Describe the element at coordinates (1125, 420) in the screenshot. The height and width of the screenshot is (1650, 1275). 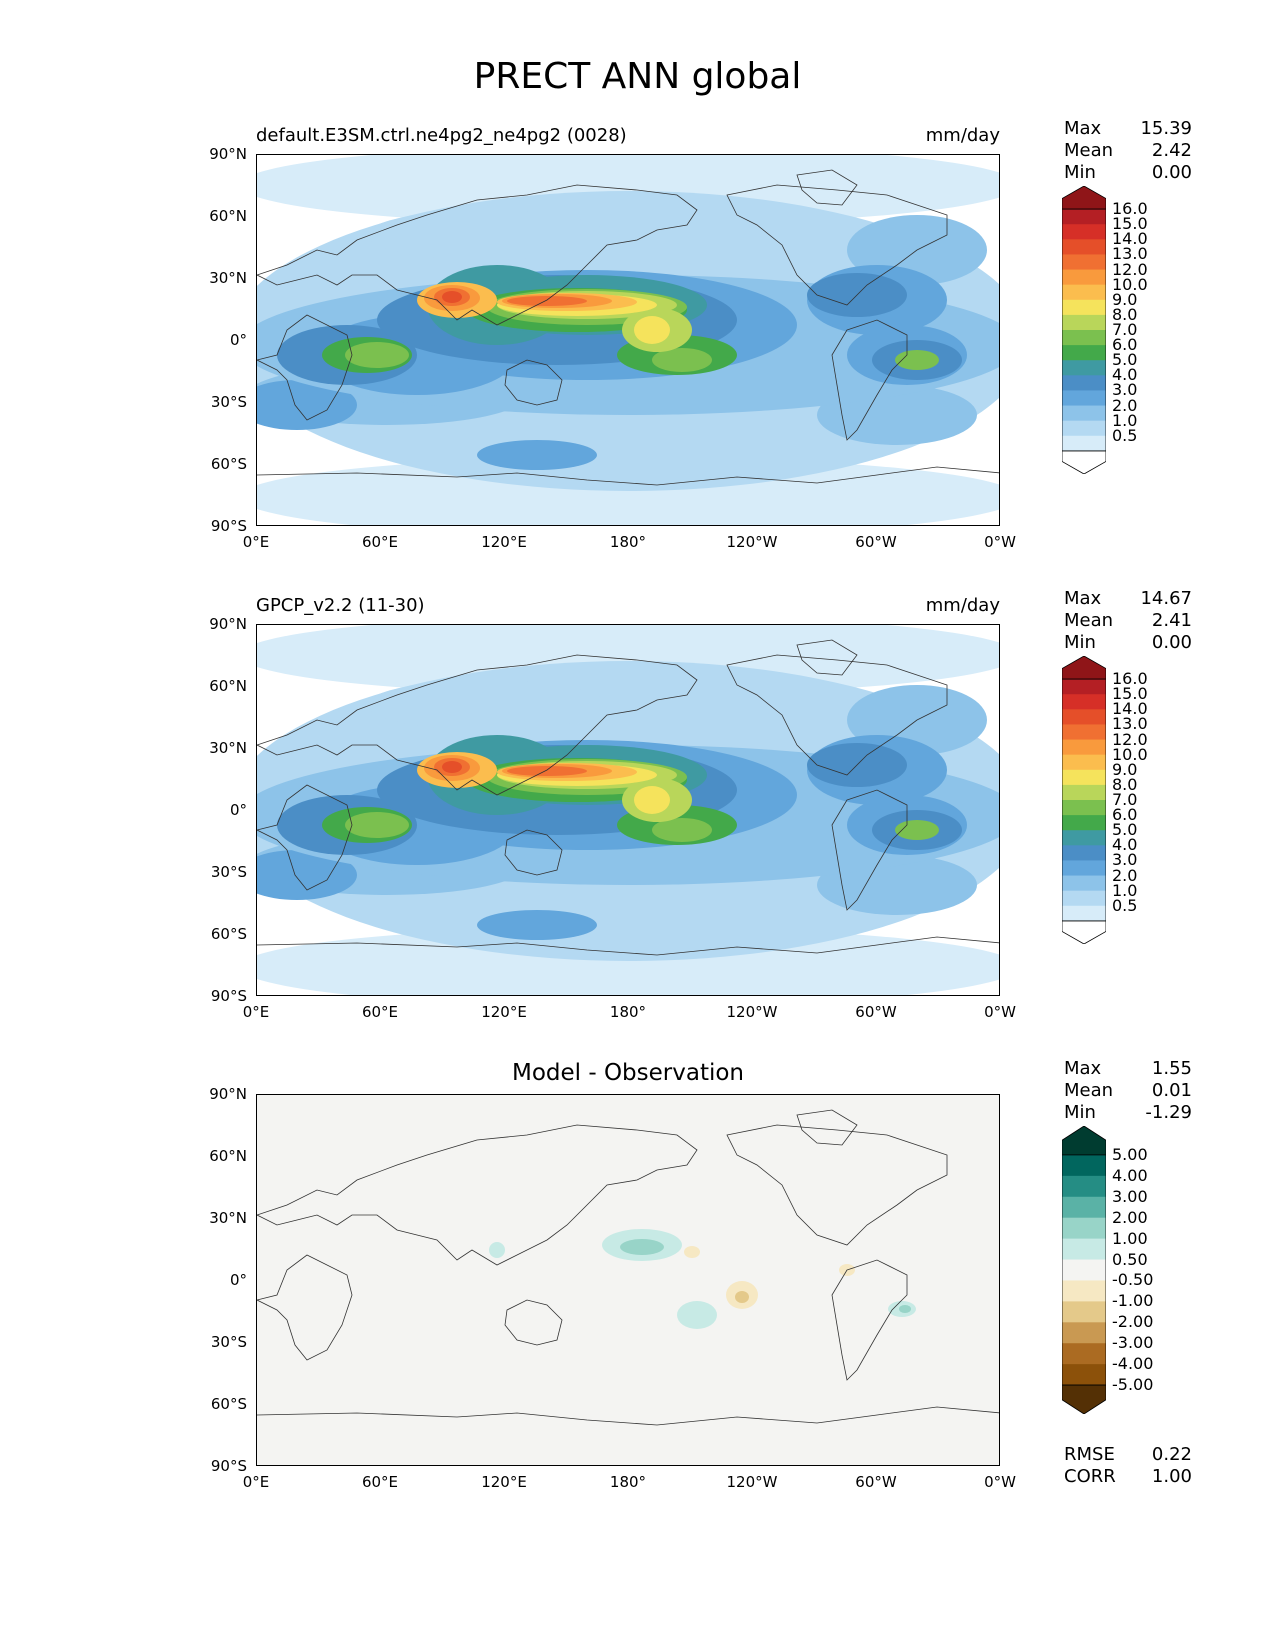
I see `colorbar-tick-label: 1.0` at that location.